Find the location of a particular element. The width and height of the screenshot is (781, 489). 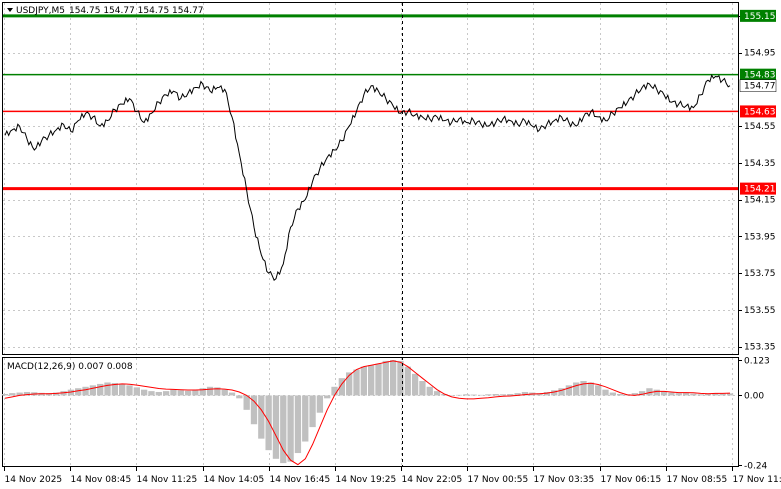

time-tick-label: 14 Nov 19:25 is located at coordinates (366, 480).